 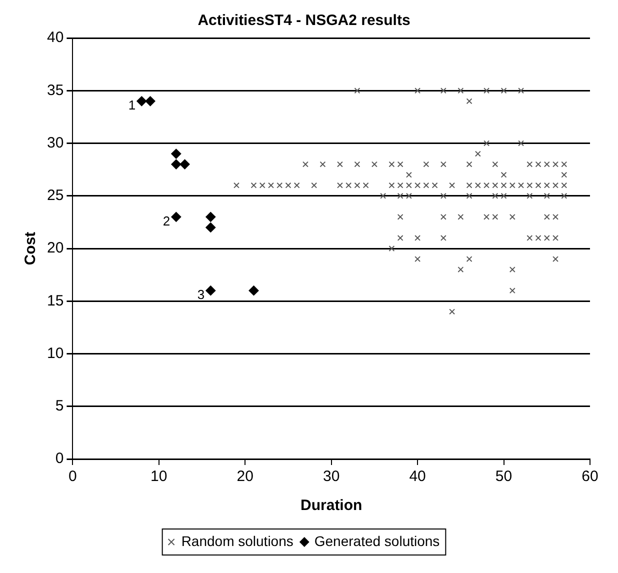 I want to click on y-tick-label: 30, so click(x=55, y=143).